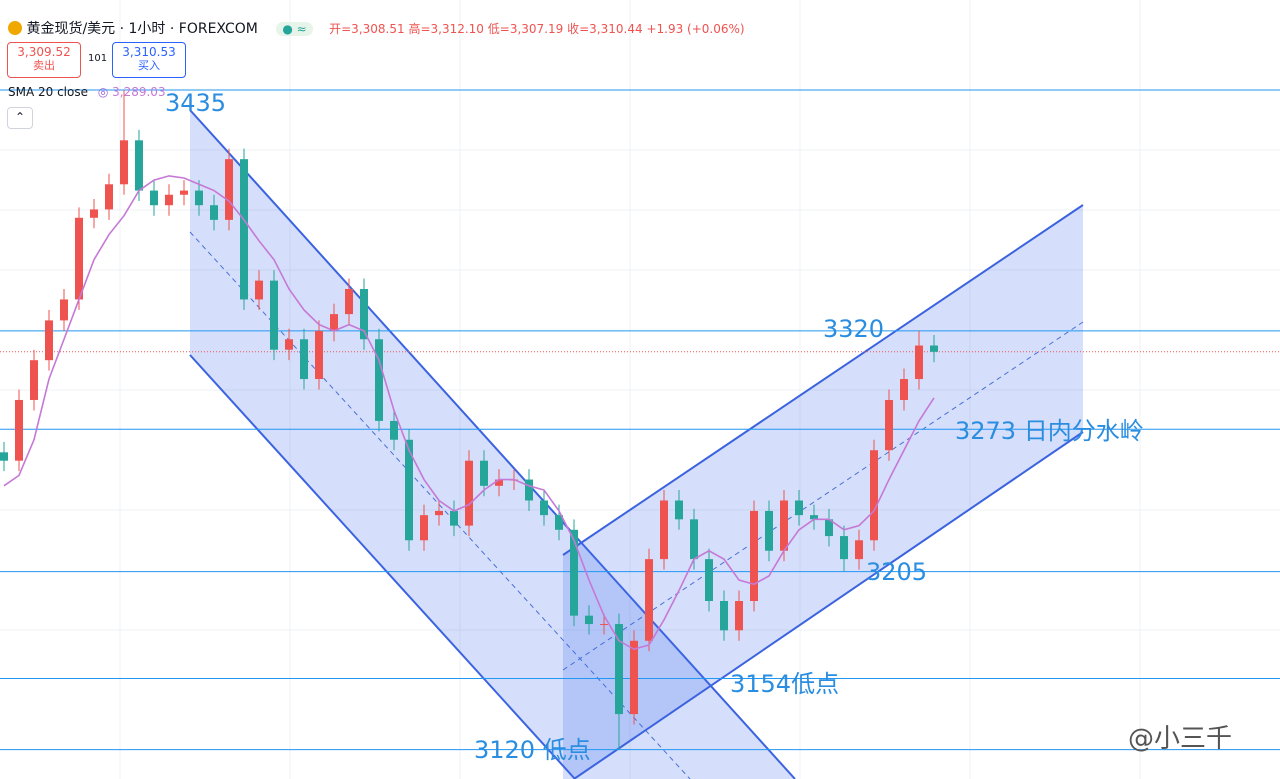 The width and height of the screenshot is (1280, 779). I want to click on low: 低=3,307.19, so click(525, 29).